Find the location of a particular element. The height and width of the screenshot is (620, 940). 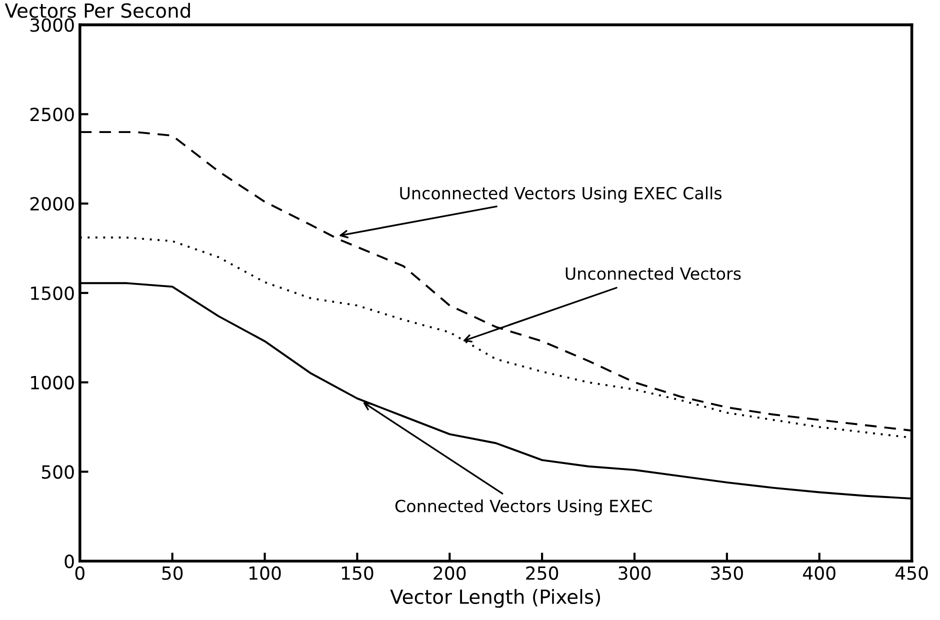

x-tick-label: 150 is located at coordinates (358, 573).